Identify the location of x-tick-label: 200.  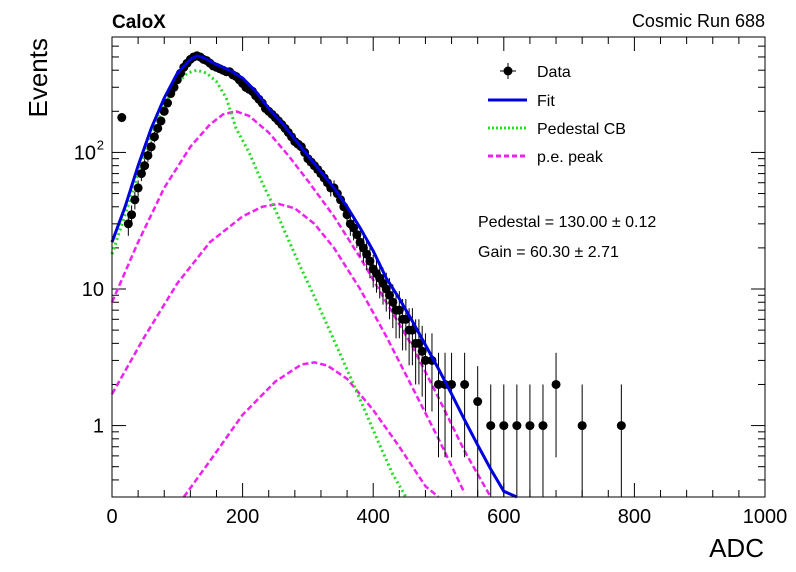
(242, 517).